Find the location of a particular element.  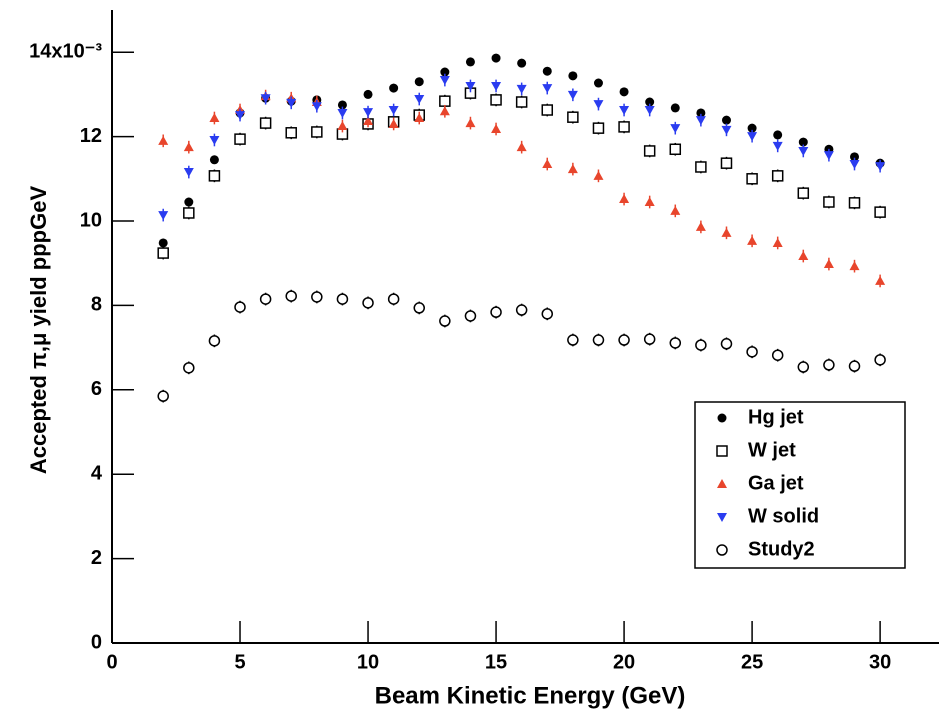

y-tick-label: 0 is located at coordinates (96, 642).